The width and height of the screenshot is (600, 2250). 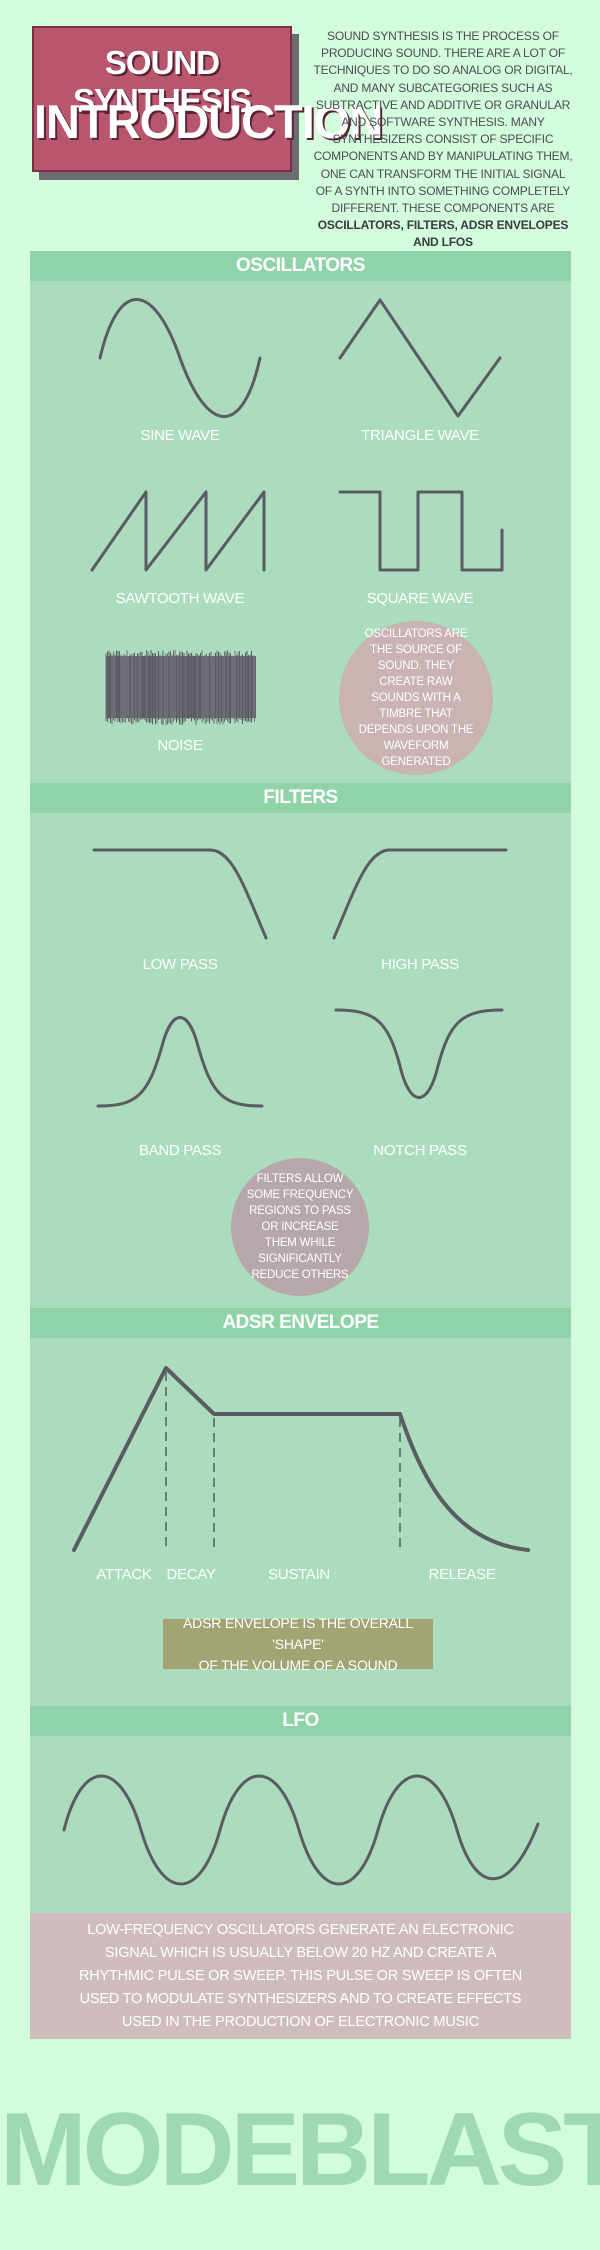 What do you see at coordinates (124, 1574) in the screenshot?
I see `adsr-attack-label: ATTACK` at bounding box center [124, 1574].